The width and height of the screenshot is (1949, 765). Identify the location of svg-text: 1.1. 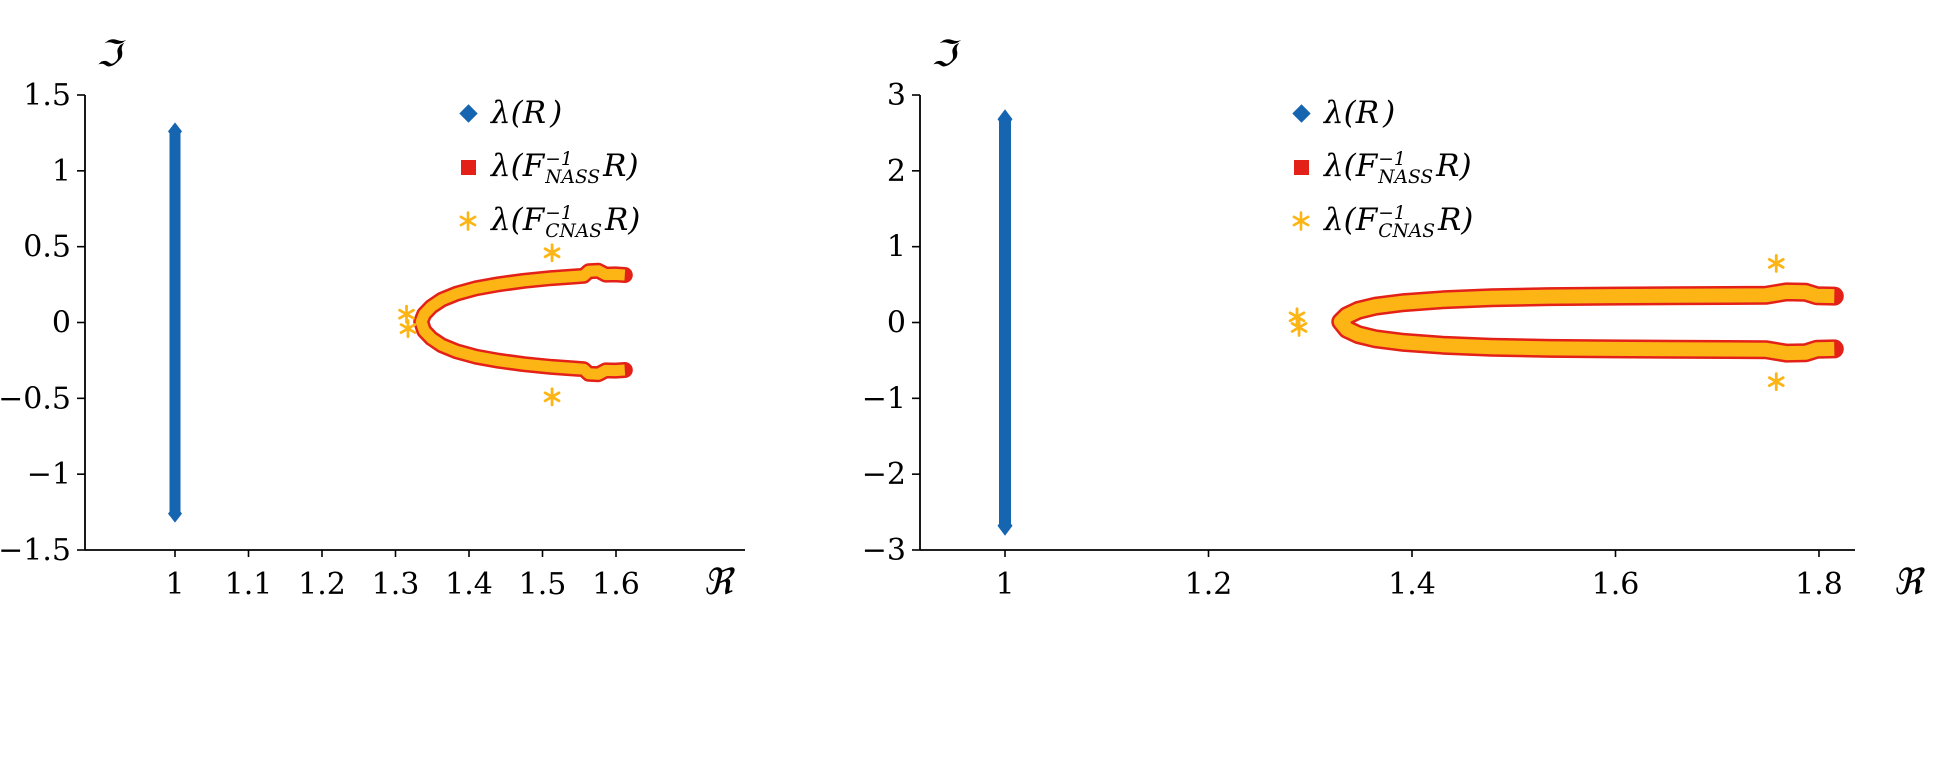
(249, 584).